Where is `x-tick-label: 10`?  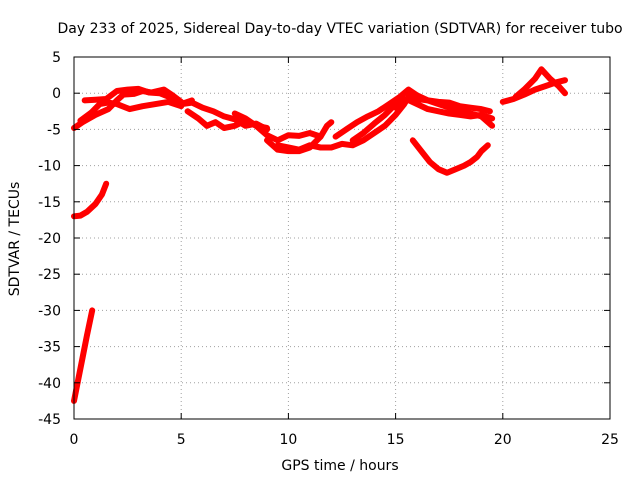 x-tick-label: 10 is located at coordinates (288, 440).